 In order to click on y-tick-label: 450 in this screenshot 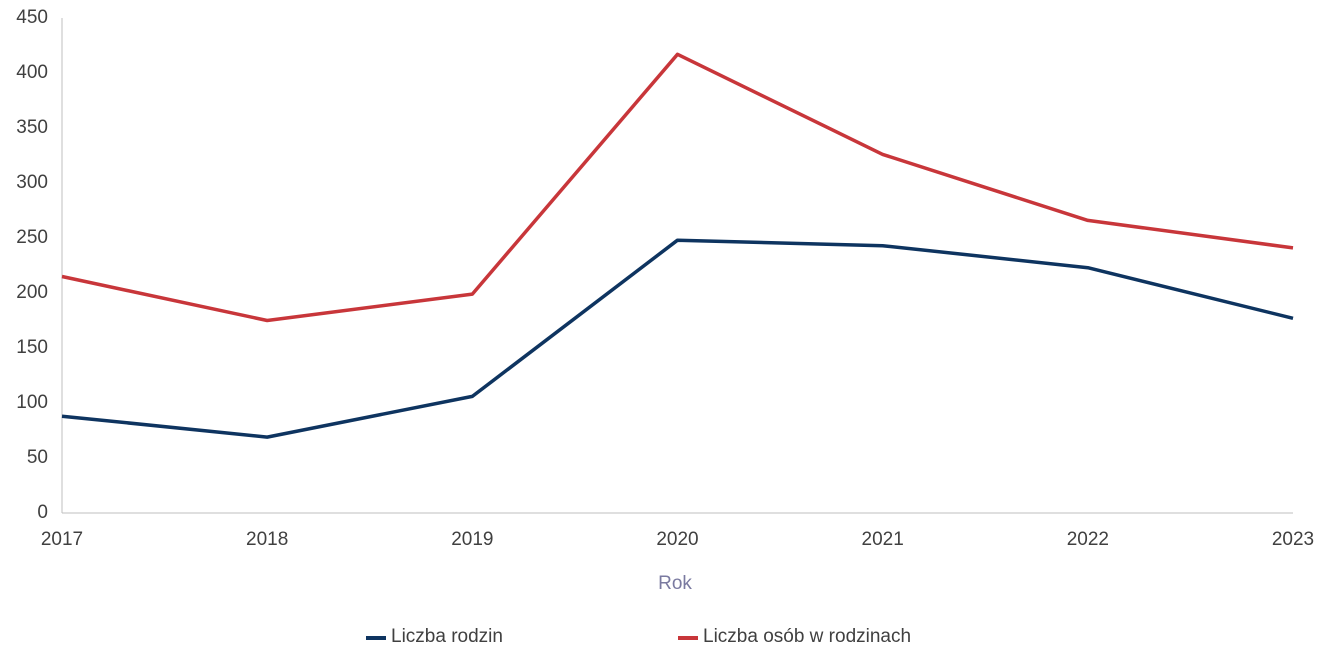, I will do `click(32, 17)`.